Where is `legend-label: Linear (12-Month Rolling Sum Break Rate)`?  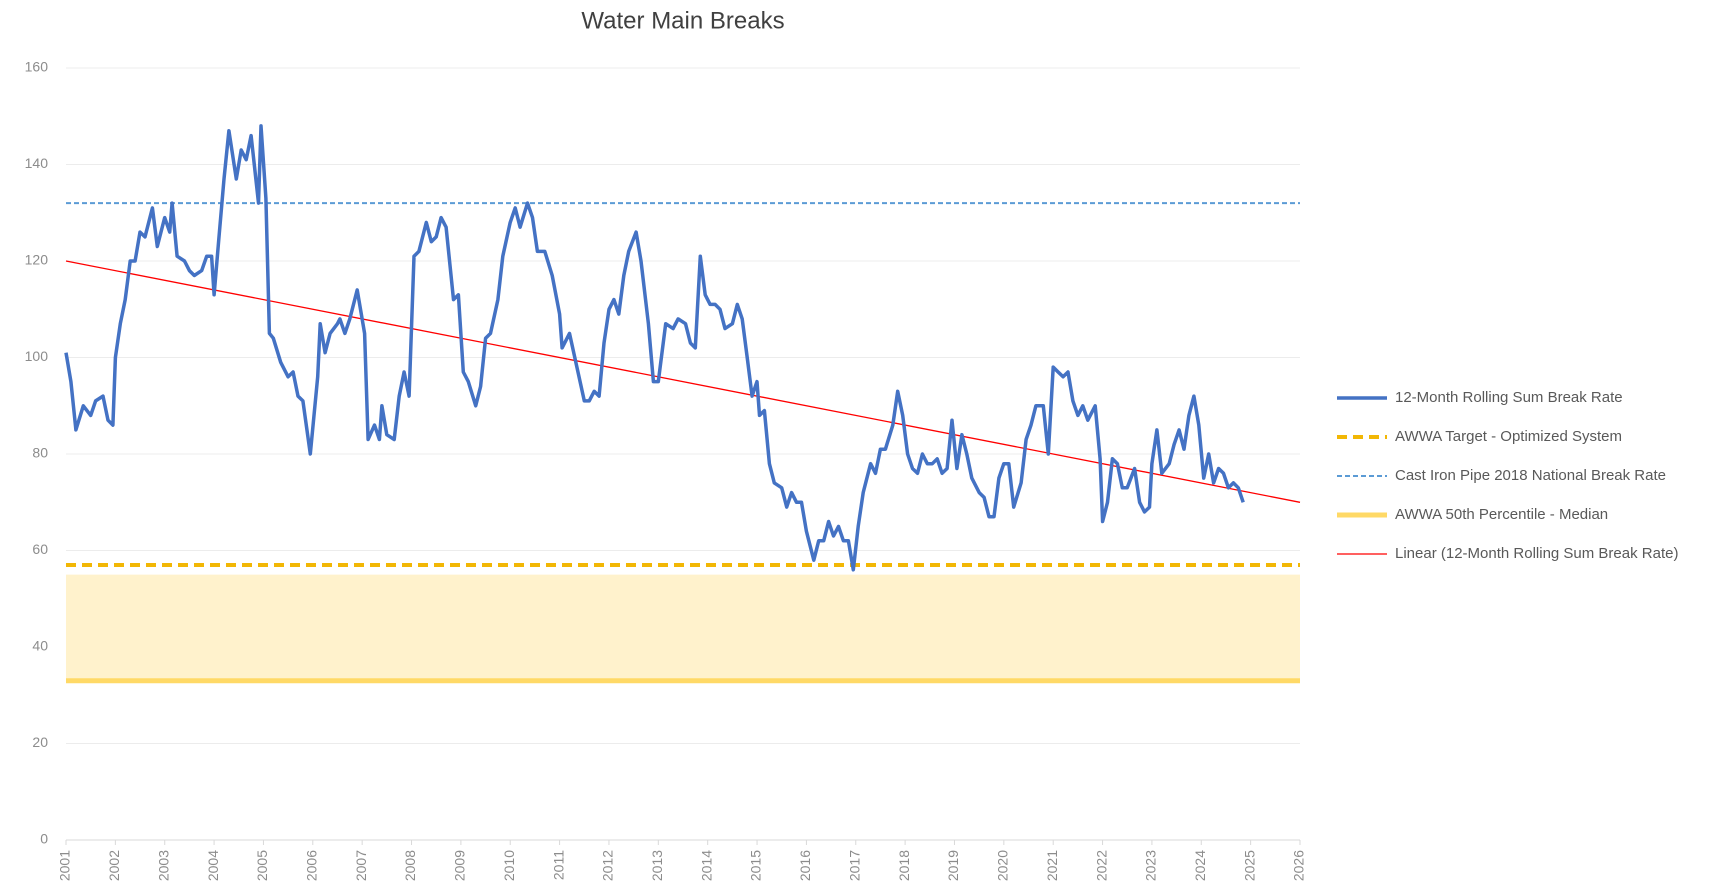 legend-label: Linear (12-Month Rolling Sum Break Rate) is located at coordinates (1536, 553).